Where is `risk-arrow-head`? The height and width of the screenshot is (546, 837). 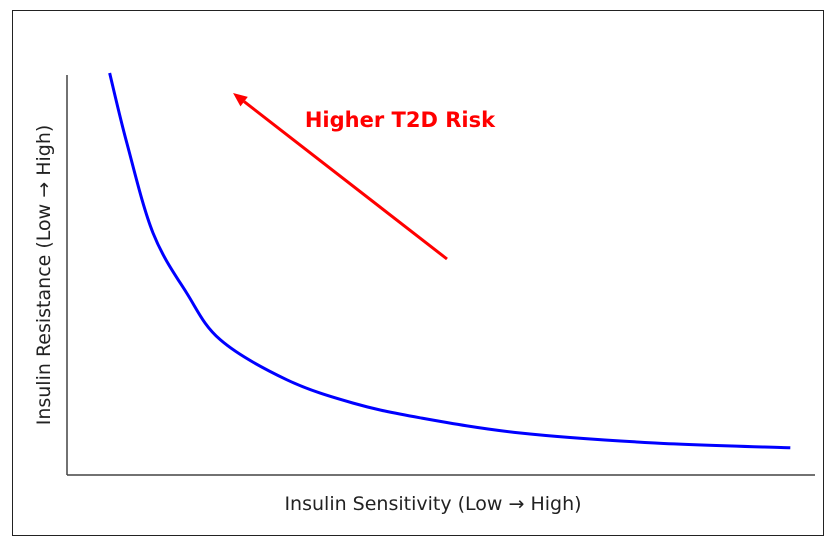 risk-arrow-head is located at coordinates (240, 100).